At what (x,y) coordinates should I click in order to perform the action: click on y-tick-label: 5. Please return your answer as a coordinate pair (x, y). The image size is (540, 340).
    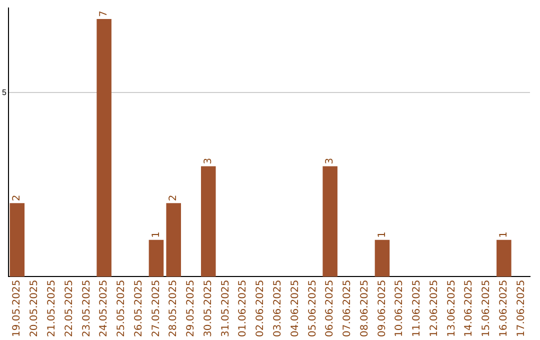
    Looking at the image, I should click on (4, 92).